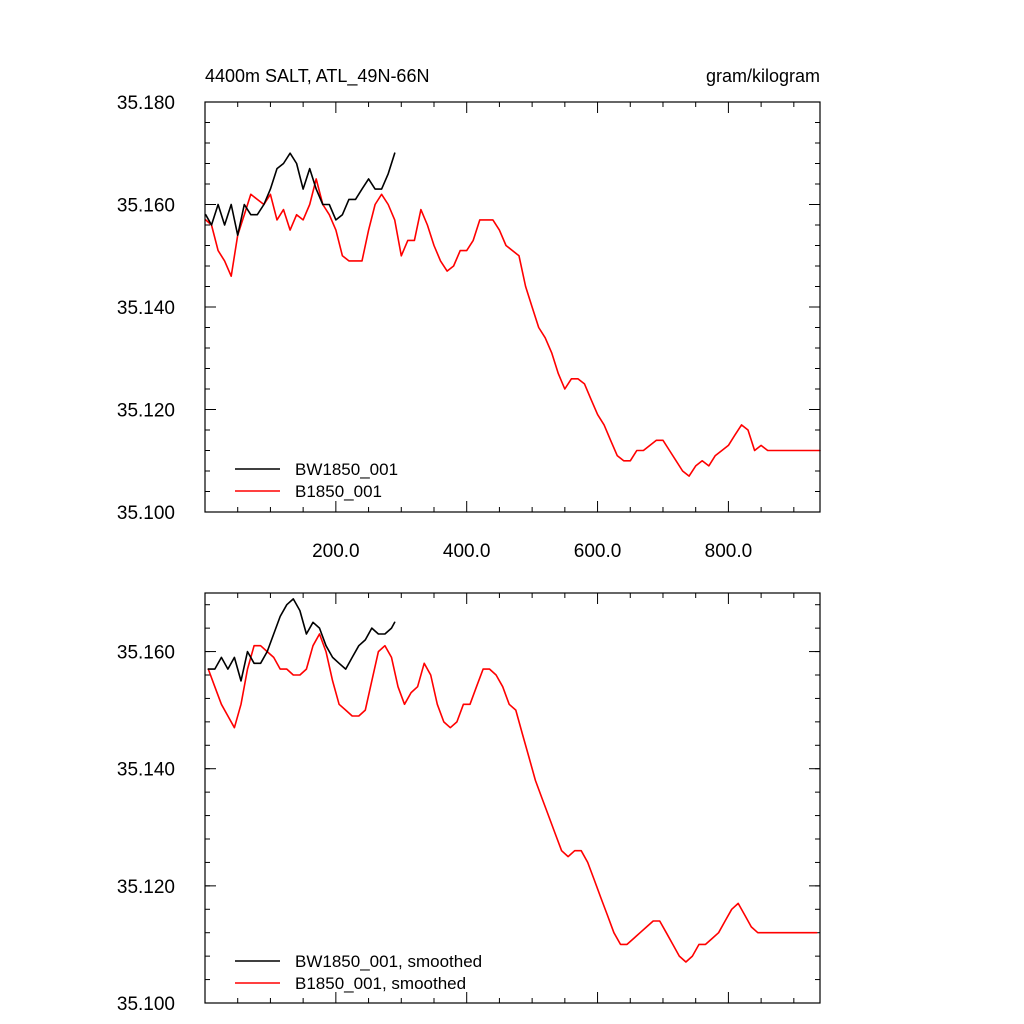 This screenshot has width=1024, height=1024. I want to click on chart-title-left: 4400m SALT, ATL_49N-66N, so click(317, 76).